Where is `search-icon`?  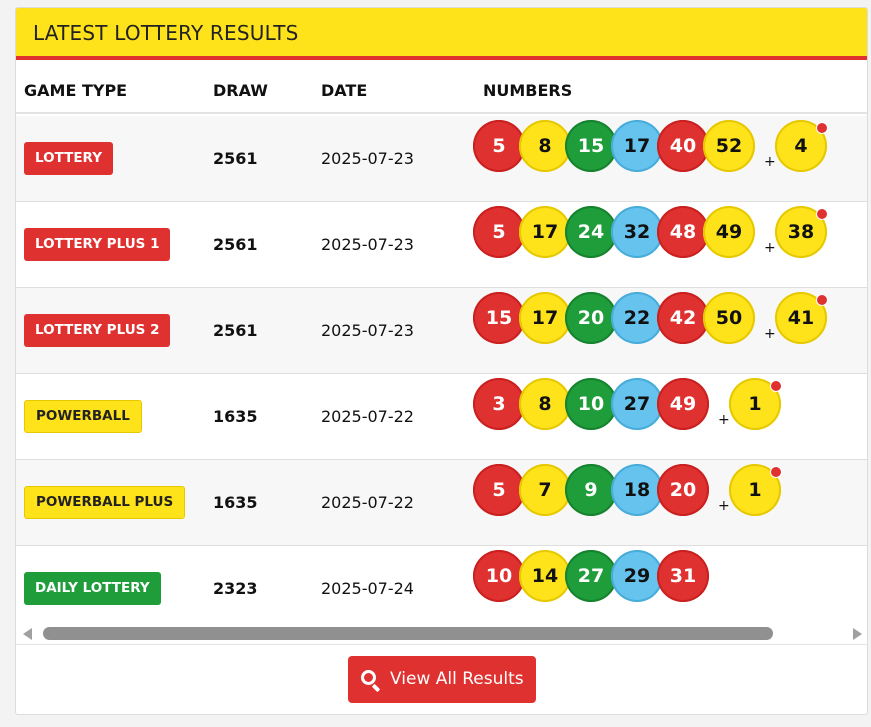 search-icon is located at coordinates (368, 677).